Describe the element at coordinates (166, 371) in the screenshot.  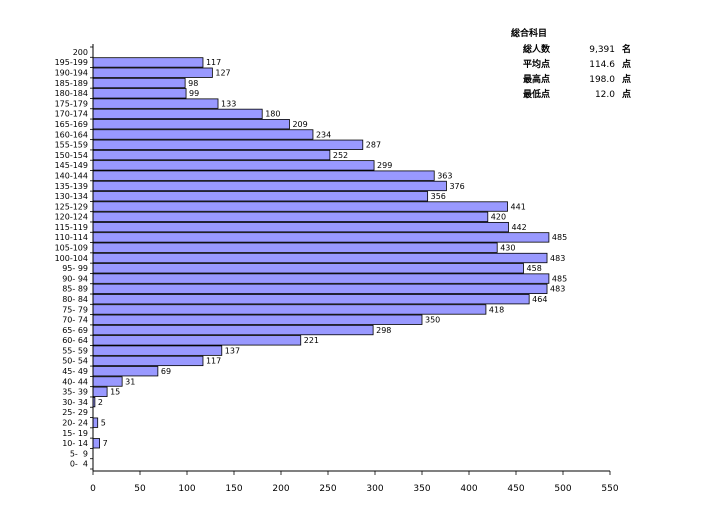
I see `bar-value-label: 69` at that location.